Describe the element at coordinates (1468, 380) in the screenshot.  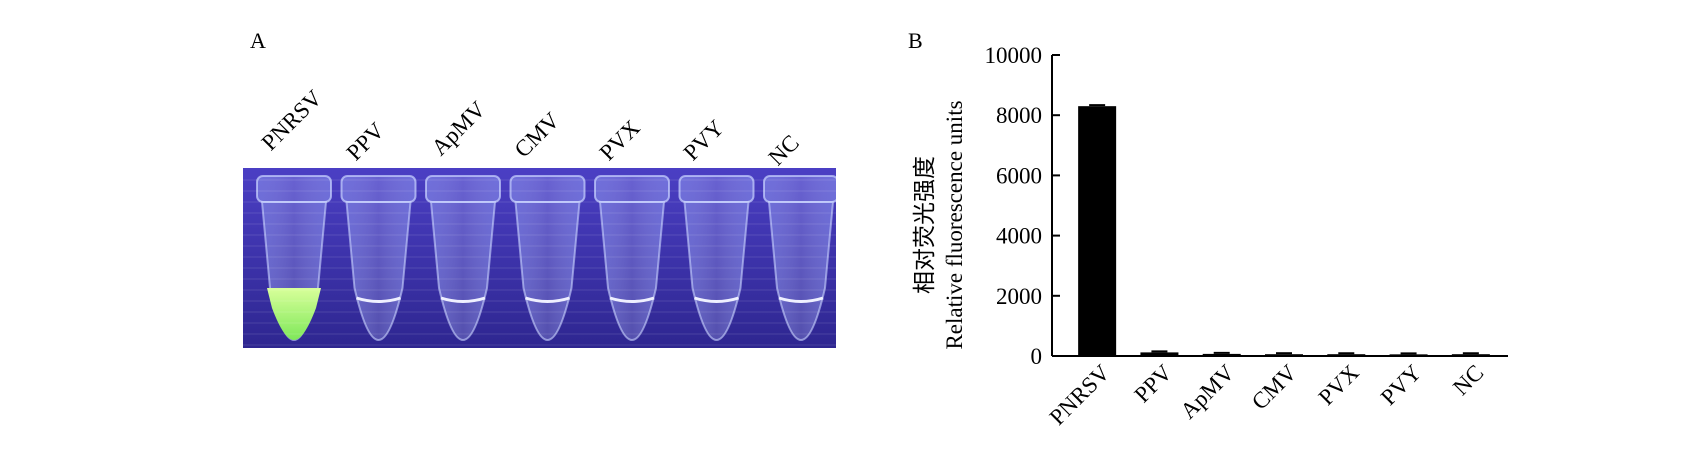
I see `x-tick-label-nc: NC` at that location.